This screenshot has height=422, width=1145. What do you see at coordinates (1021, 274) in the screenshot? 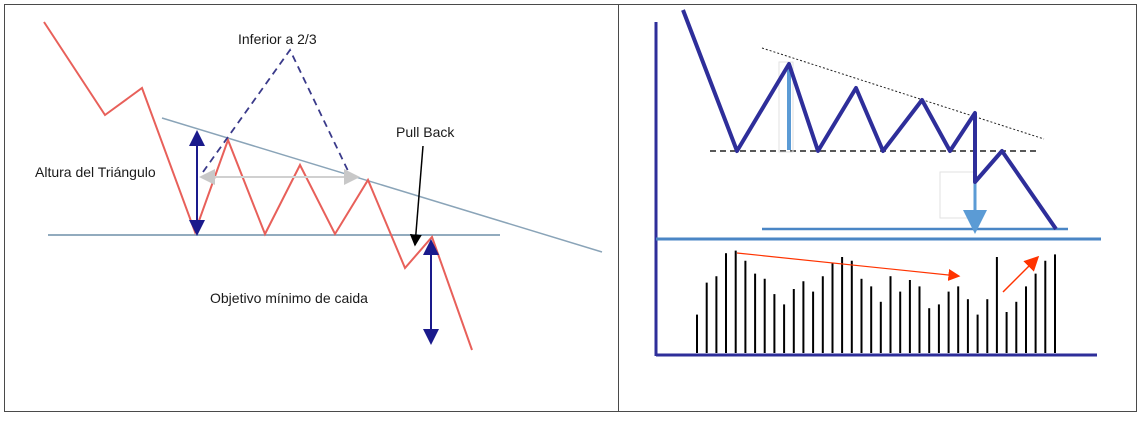
I see `volume-rise-arrow` at bounding box center [1021, 274].